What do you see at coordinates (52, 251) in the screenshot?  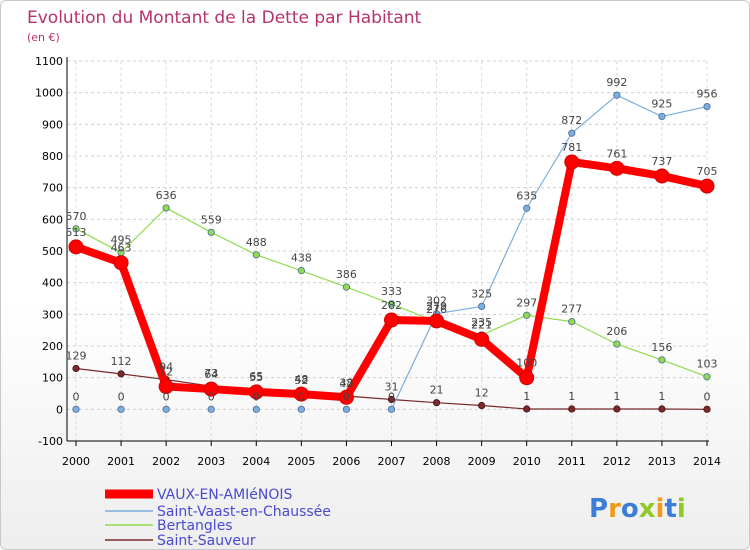 I see `y-tick-label: 500` at bounding box center [52, 251].